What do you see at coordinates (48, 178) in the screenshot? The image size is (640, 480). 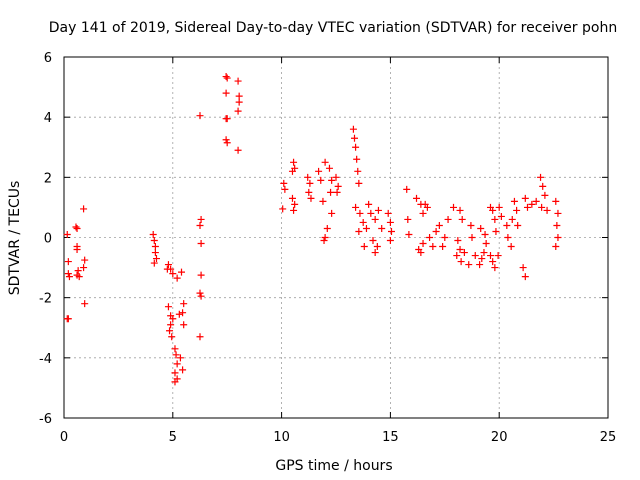 I see `y-tick-label: 2` at bounding box center [48, 178].